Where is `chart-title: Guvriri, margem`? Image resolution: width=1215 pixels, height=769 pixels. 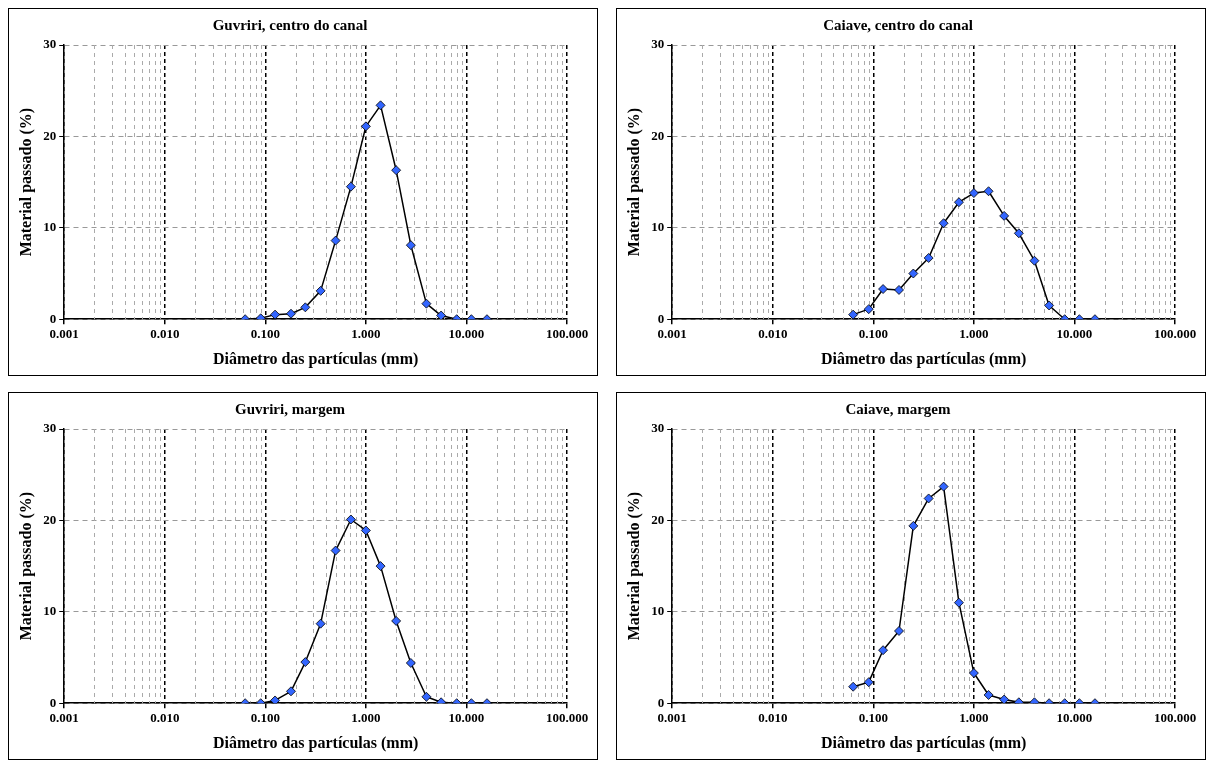 chart-title: Guvriri, margem is located at coordinates (290, 408).